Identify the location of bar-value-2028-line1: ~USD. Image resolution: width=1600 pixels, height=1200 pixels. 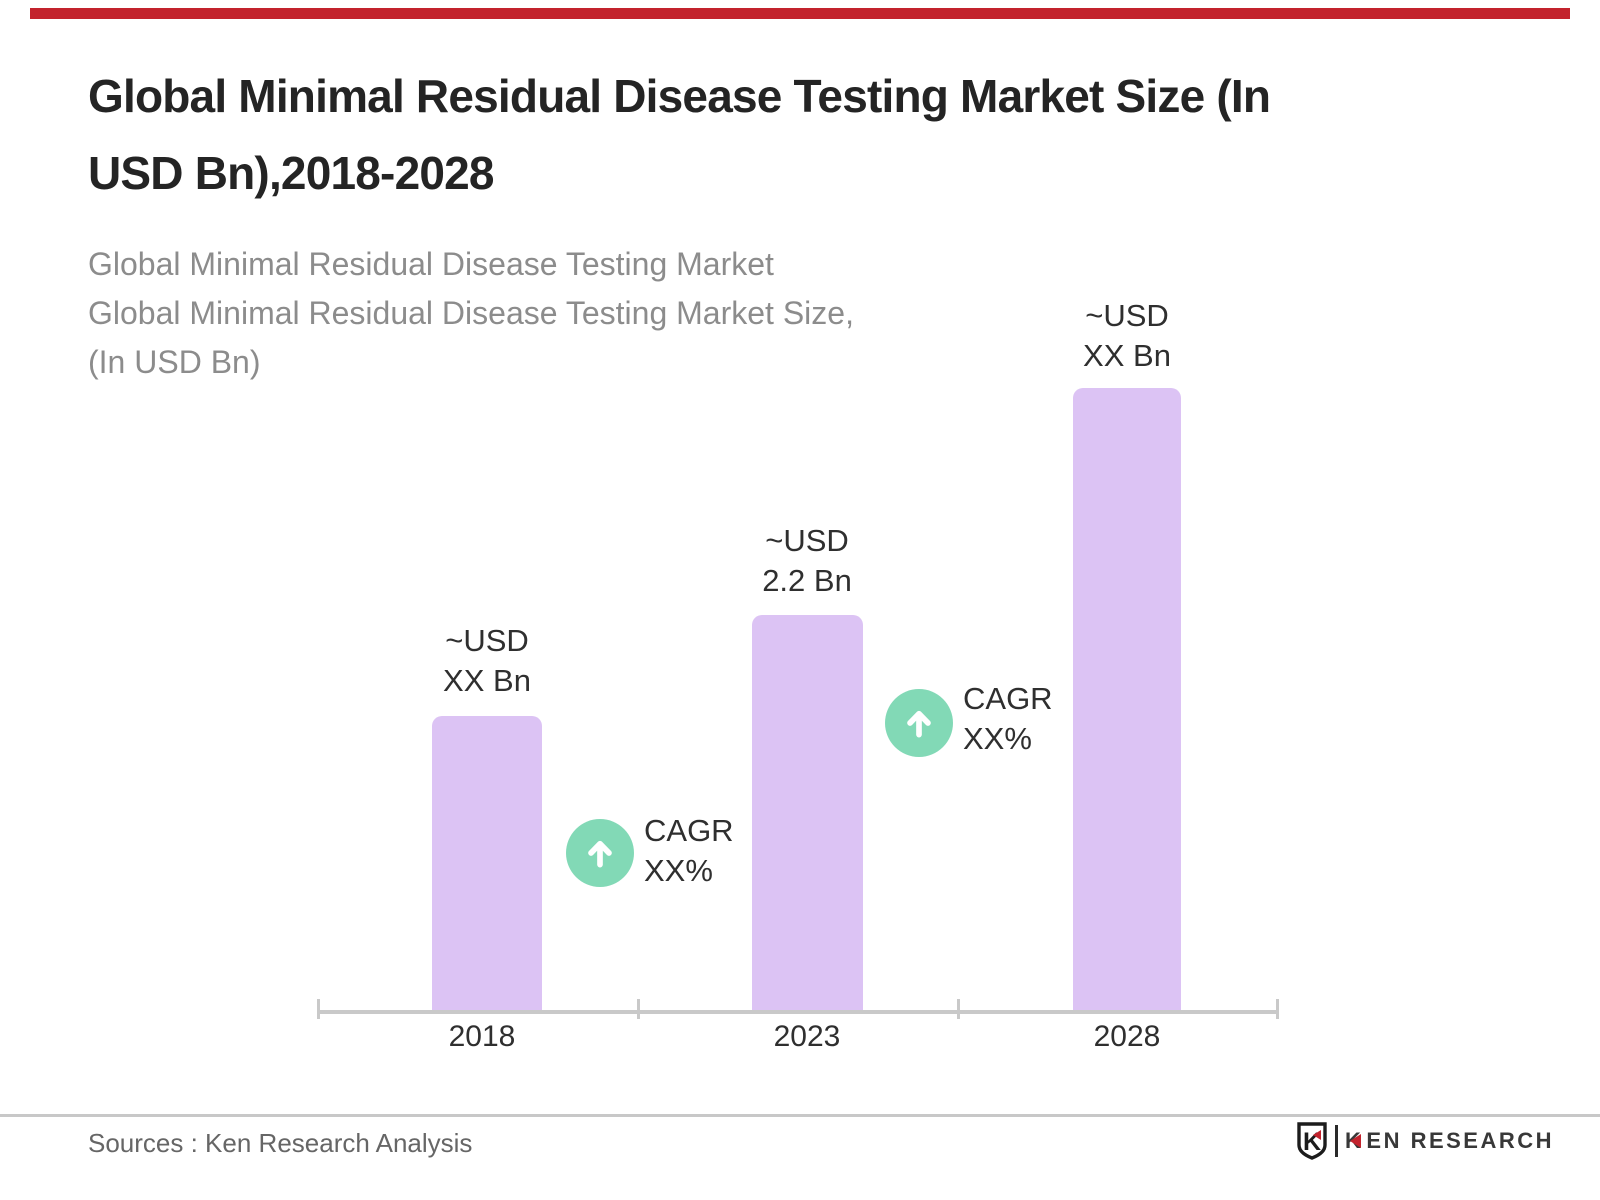
(1127, 315).